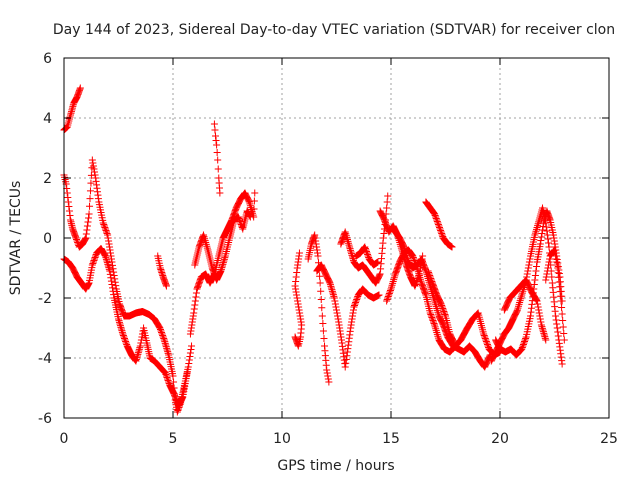 Image resolution: width=640 pixels, height=480 pixels. What do you see at coordinates (72, 109) in the screenshot?
I see `series-s1` at bounding box center [72, 109].